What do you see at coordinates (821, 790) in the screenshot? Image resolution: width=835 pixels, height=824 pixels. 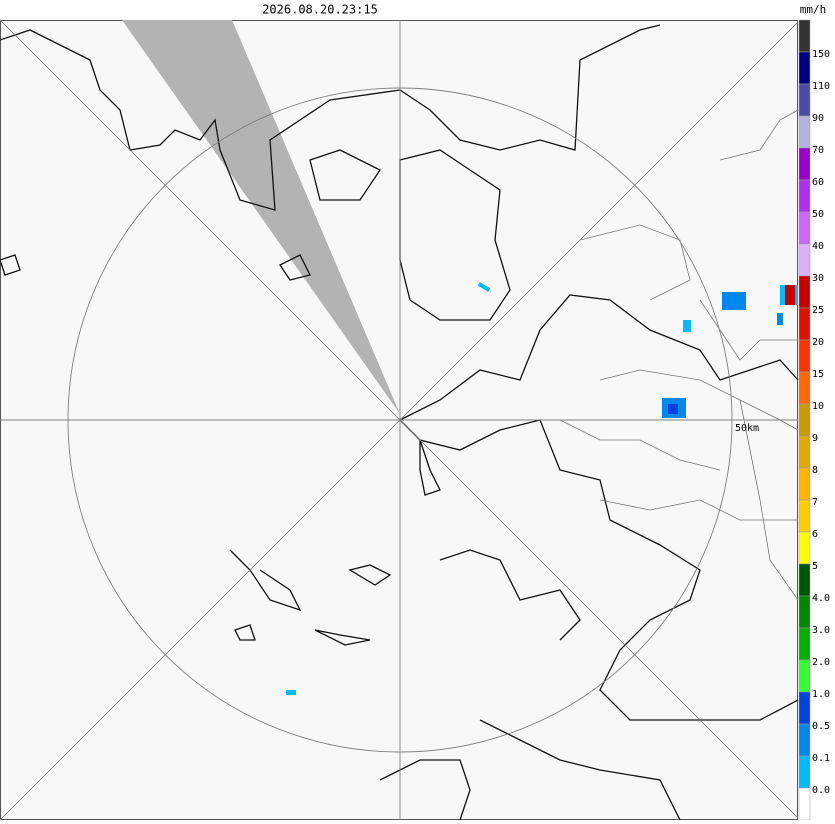 I see `legend-label: 0.0` at bounding box center [821, 790].